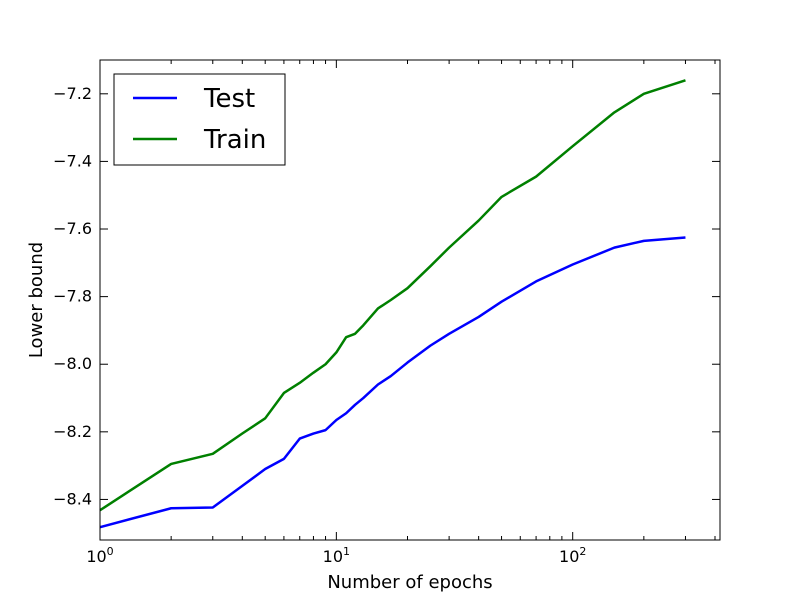 This screenshot has width=800, height=604. I want to click on x-axis-label: Number of epochs, so click(409, 582).